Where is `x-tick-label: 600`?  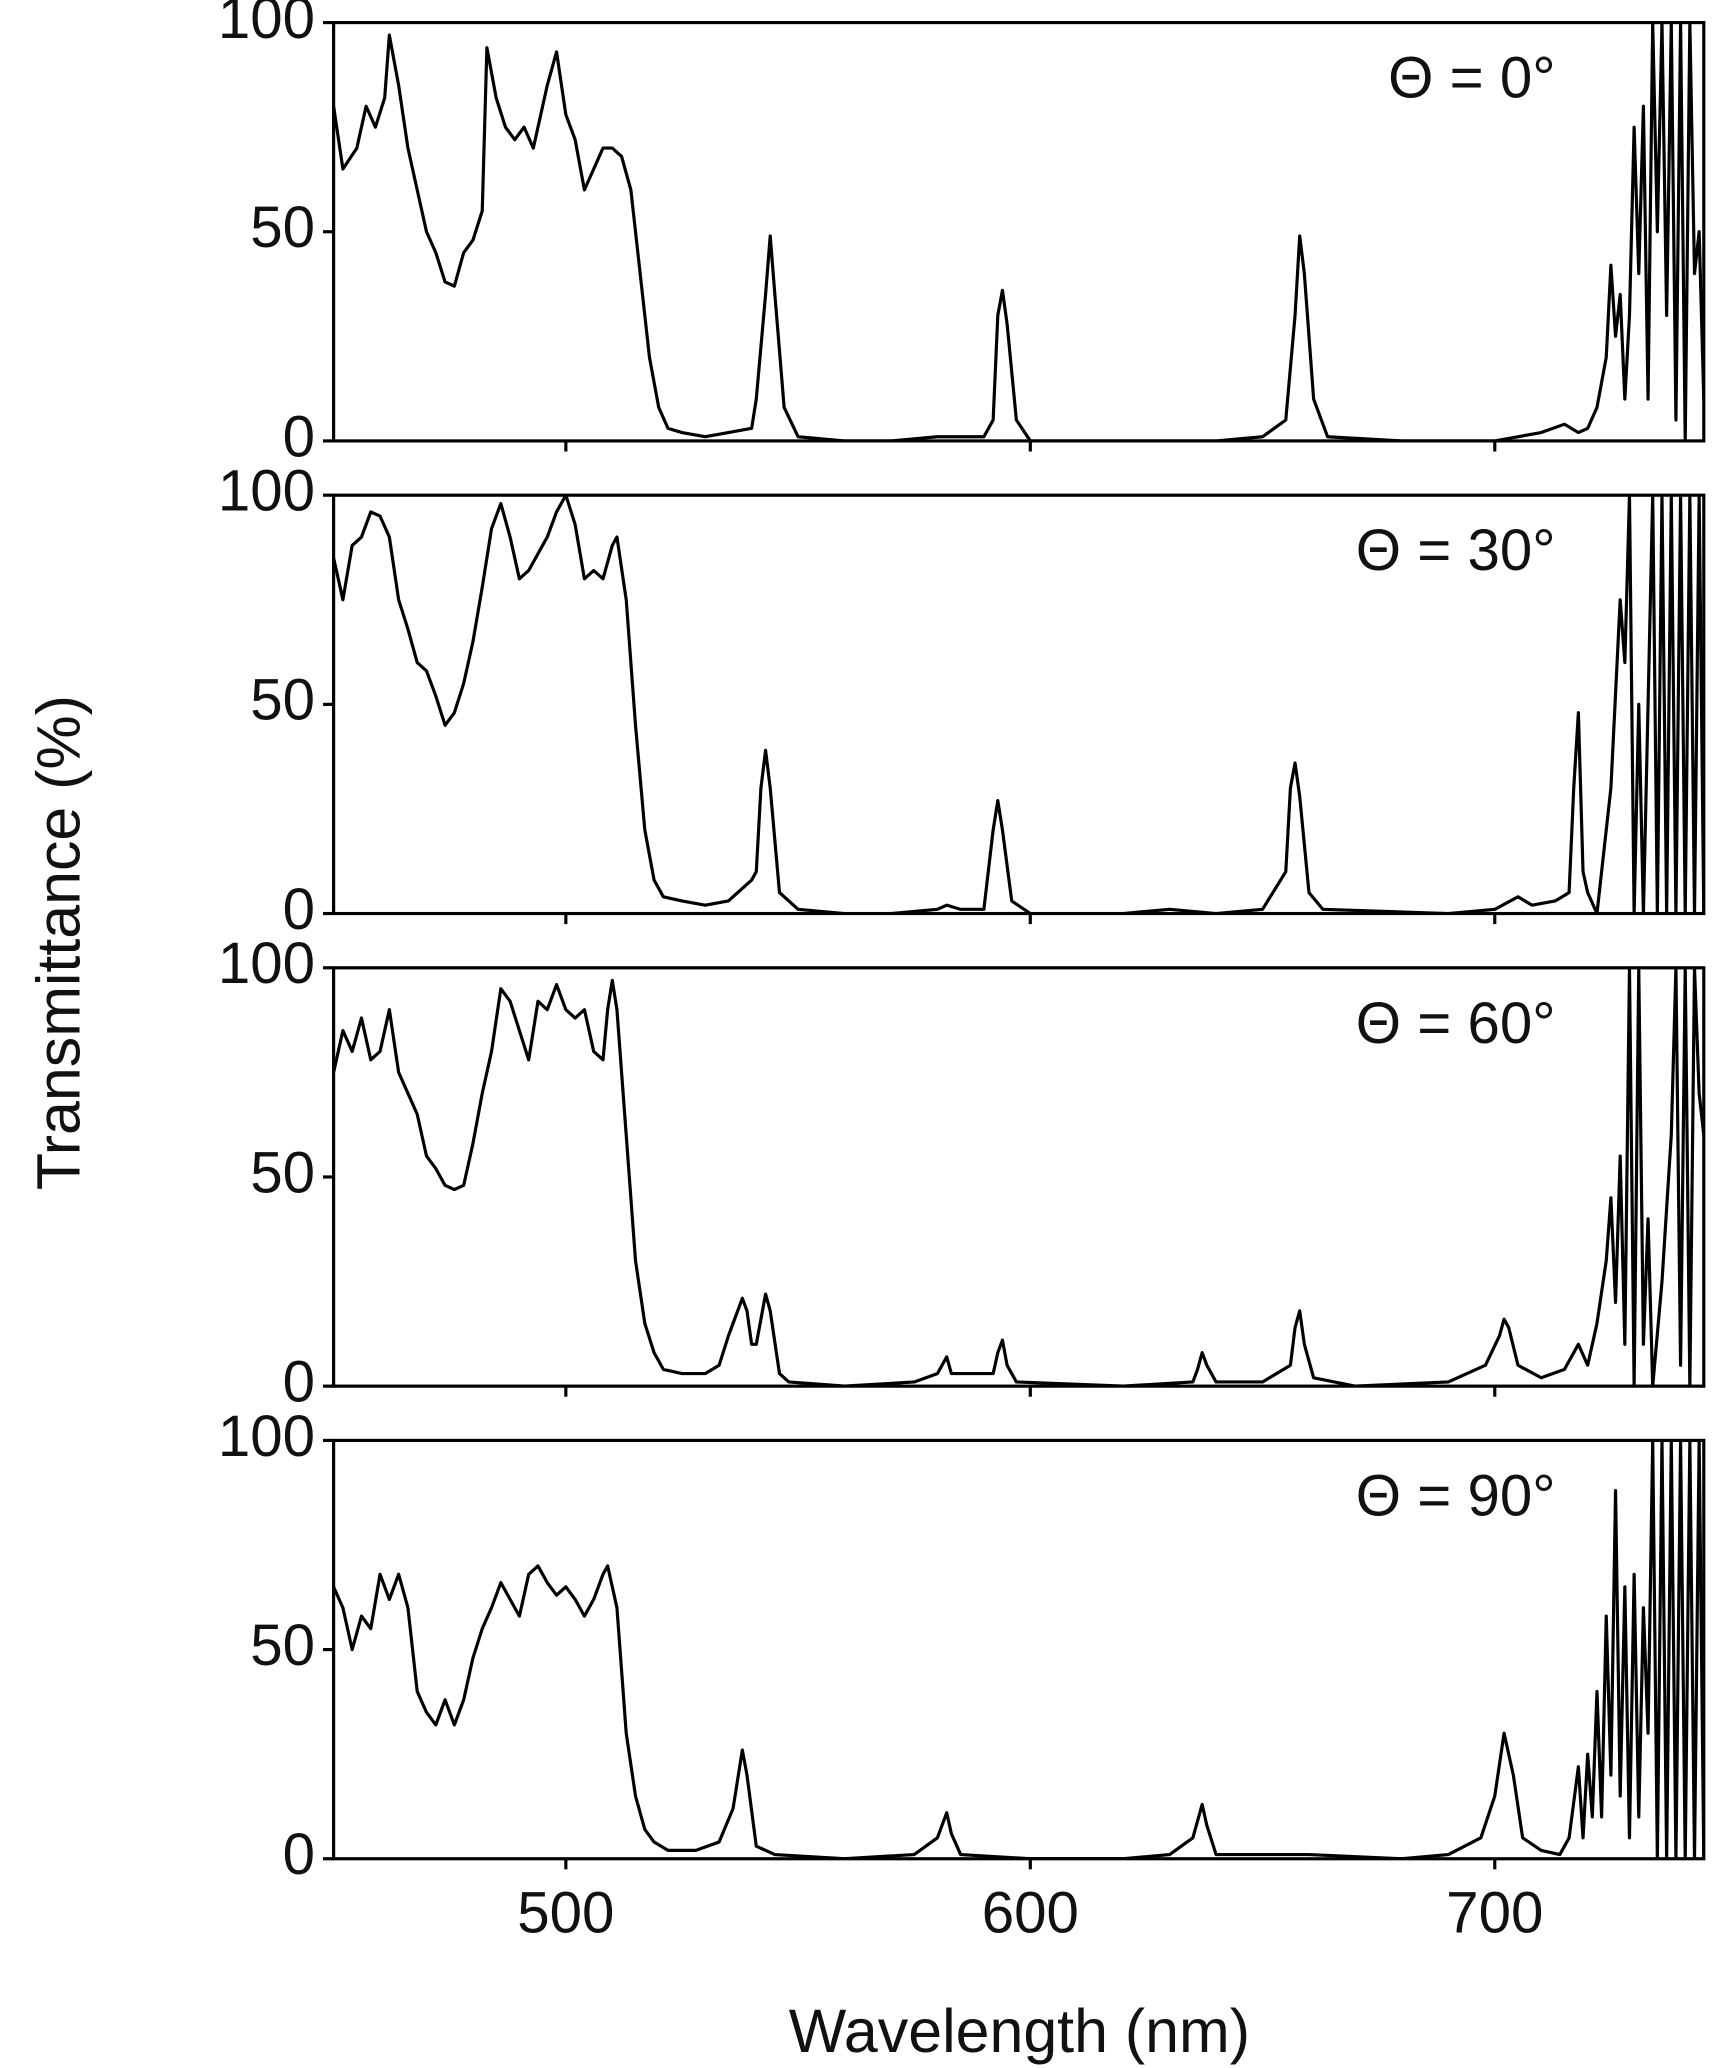
x-tick-label: 600 is located at coordinates (1030, 1912).